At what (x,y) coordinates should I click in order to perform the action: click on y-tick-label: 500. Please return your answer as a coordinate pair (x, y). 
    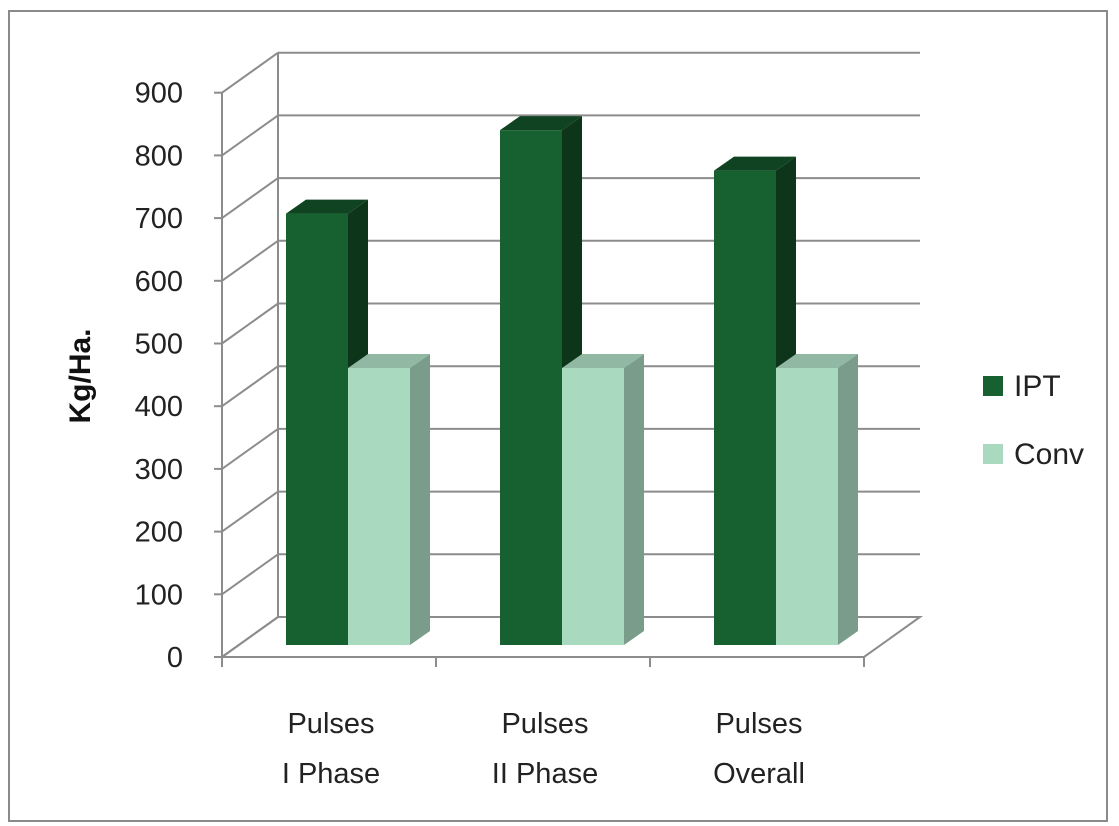
    Looking at the image, I should click on (159, 345).